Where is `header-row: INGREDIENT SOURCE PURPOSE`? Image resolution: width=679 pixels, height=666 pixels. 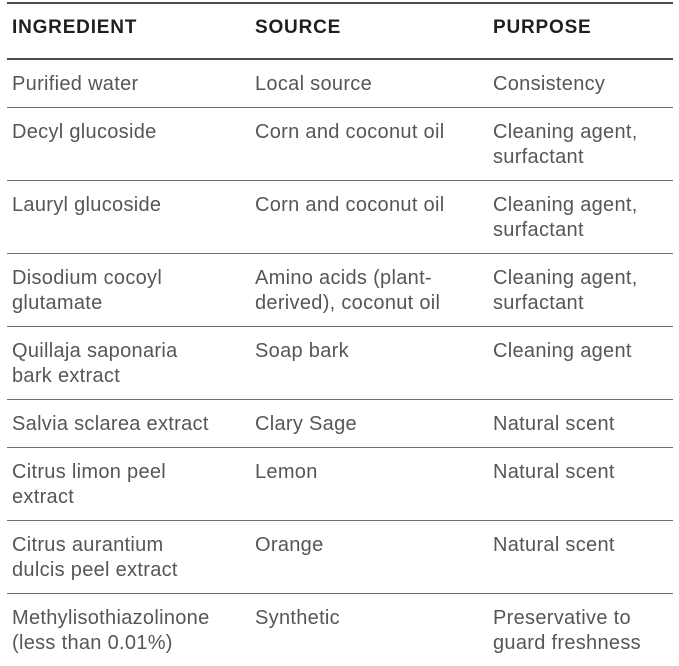
header-row: INGREDIENT SOURCE PURPOSE is located at coordinates (340, 31).